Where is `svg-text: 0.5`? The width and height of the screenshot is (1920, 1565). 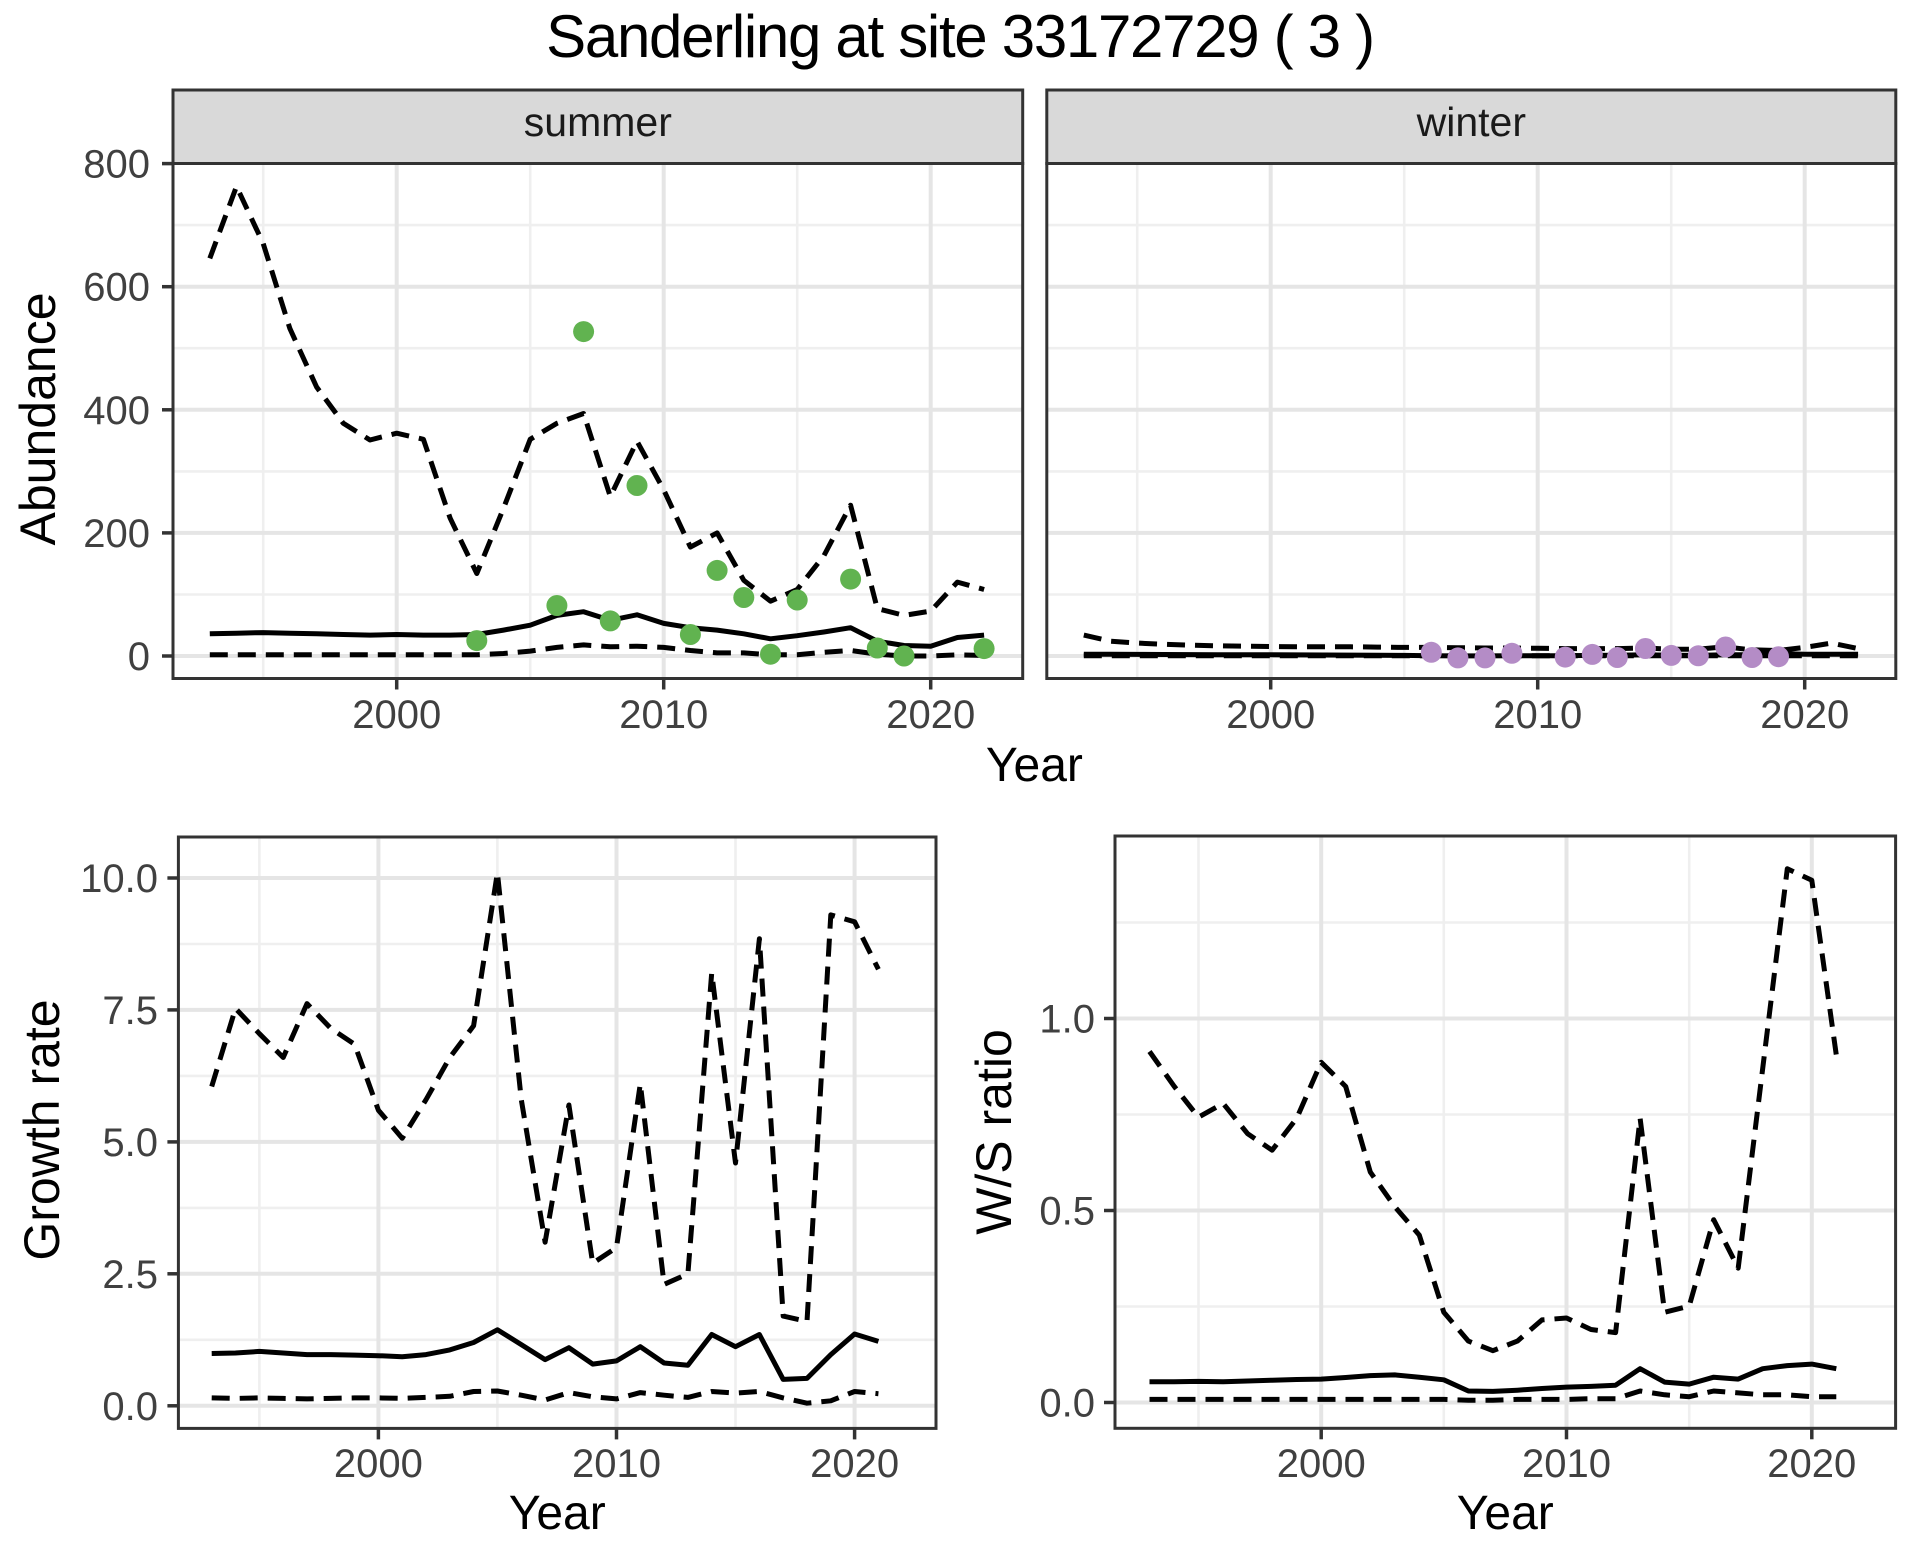 svg-text: 0.5 is located at coordinates (1067, 1212).